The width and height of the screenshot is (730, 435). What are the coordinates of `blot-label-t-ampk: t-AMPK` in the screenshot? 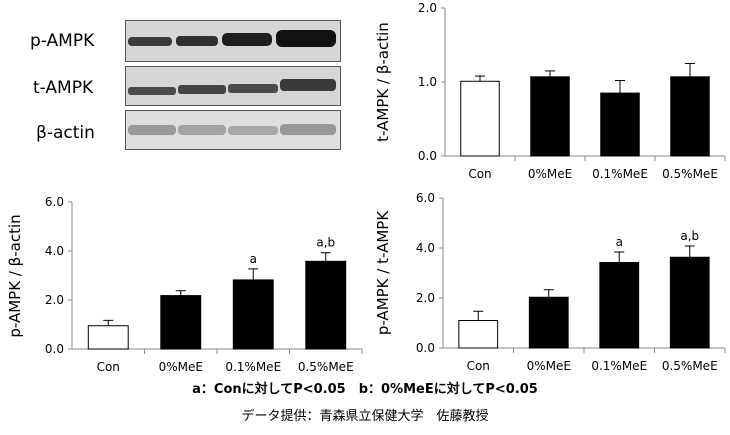 It's located at (63, 88).